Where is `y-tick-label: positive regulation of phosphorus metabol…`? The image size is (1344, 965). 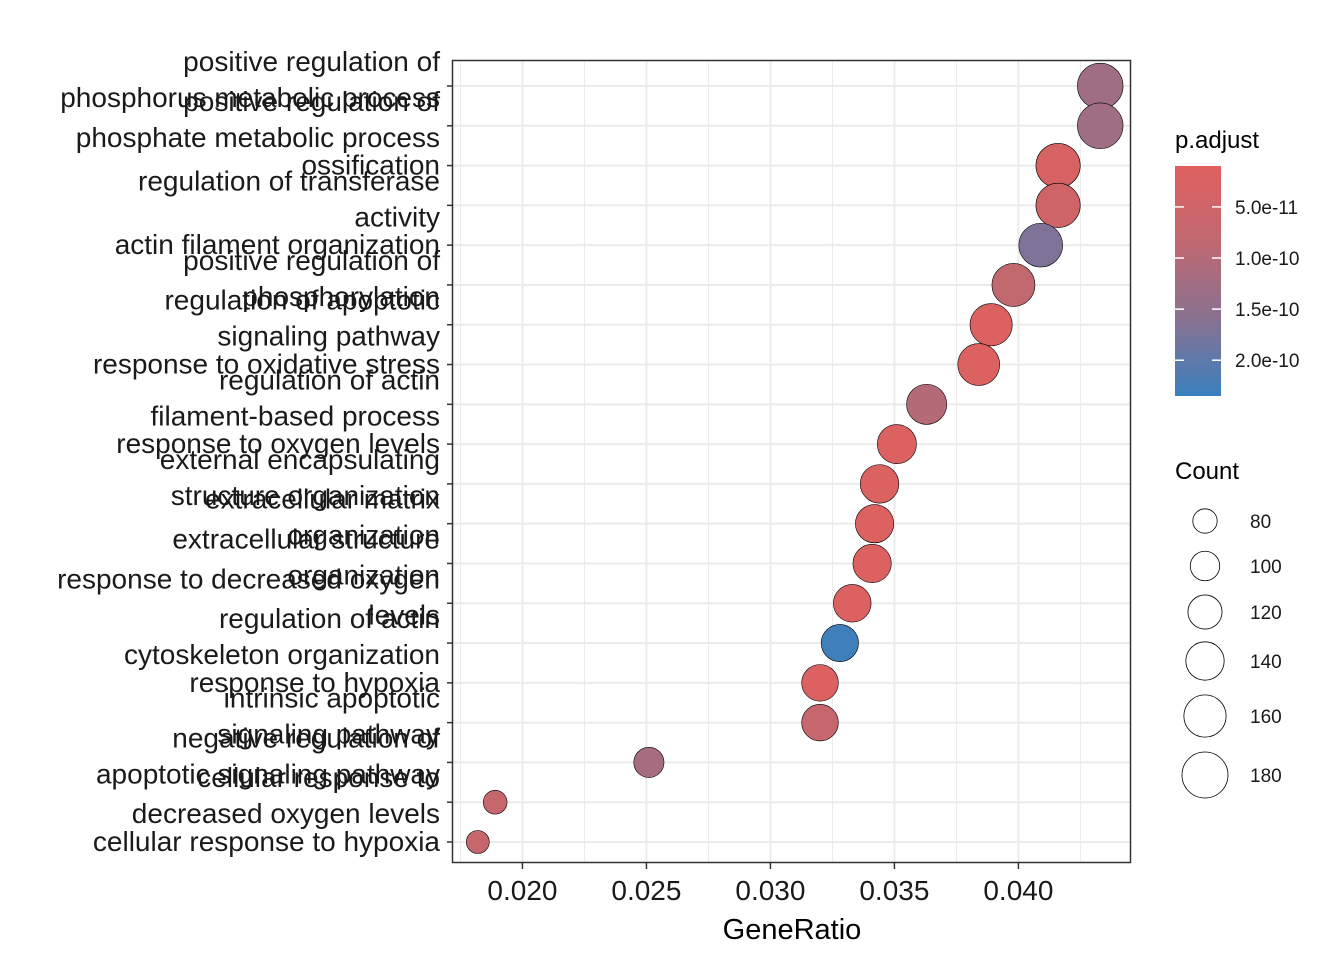
y-tick-label: positive regulation of phosphorus metabol… is located at coordinates (250, 79).